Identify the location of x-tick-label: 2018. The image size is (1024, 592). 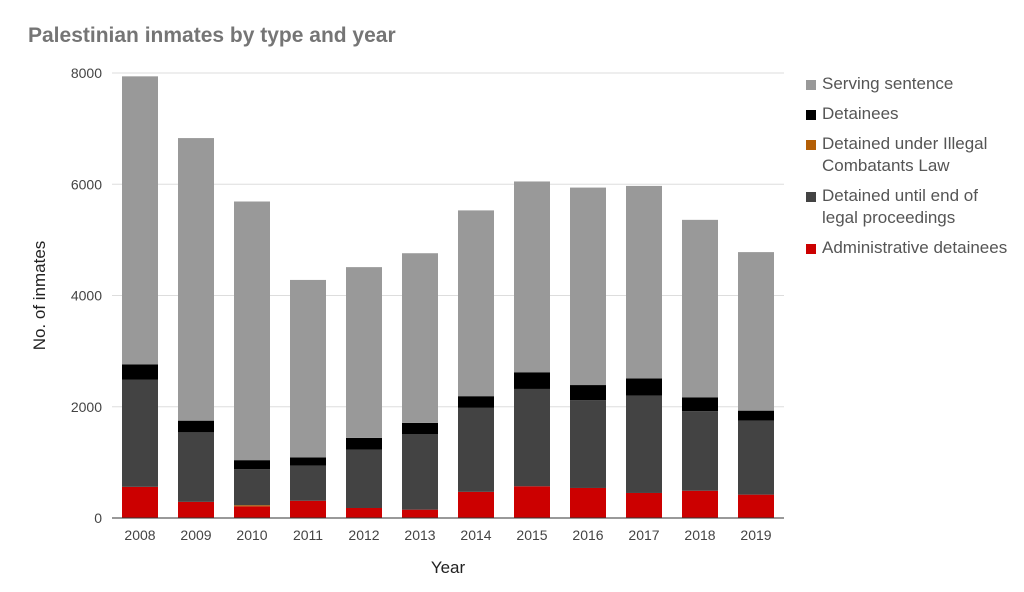
(699, 535).